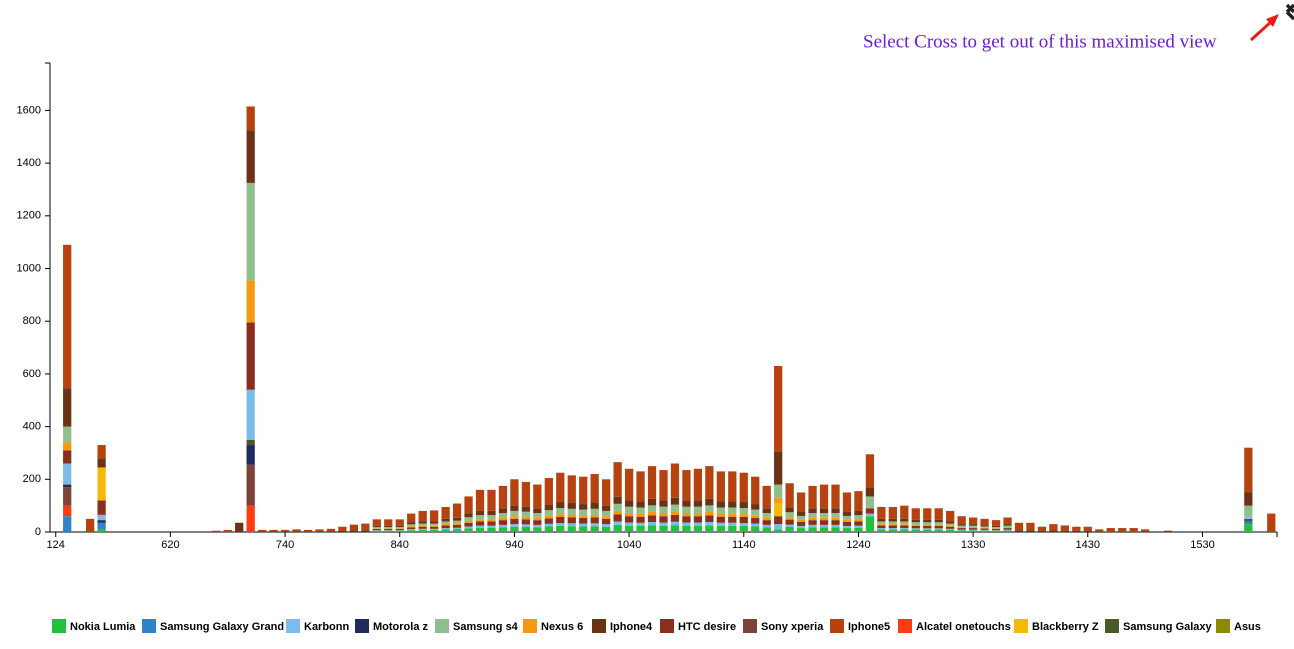 The height and width of the screenshot is (649, 1294). I want to click on y-tick-label: 1000, so click(29, 268).